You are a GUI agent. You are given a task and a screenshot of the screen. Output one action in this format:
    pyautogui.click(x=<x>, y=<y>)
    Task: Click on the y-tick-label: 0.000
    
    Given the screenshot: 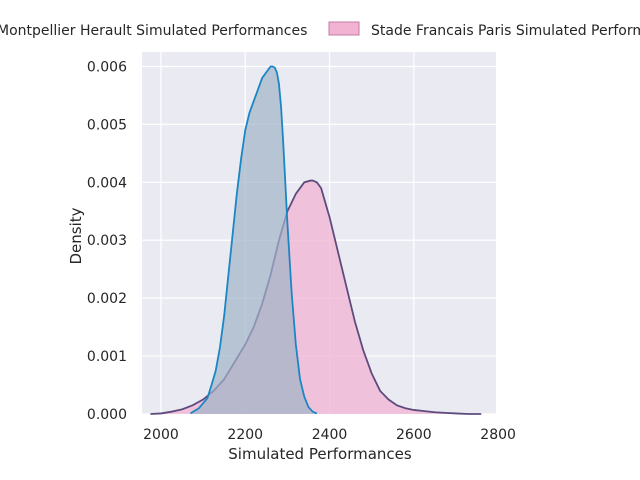 What is the action you would take?
    pyautogui.click(x=107, y=415)
    